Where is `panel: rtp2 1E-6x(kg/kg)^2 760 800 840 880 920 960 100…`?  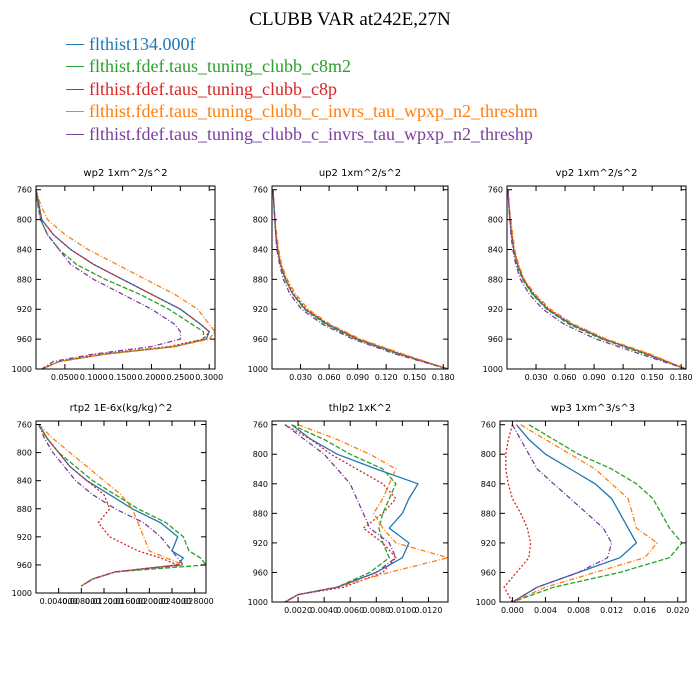
panel: rtp2 1E-6x(kg/kg)^2 760 800 840 880 920 960 100… is located at coordinates (113, 504).